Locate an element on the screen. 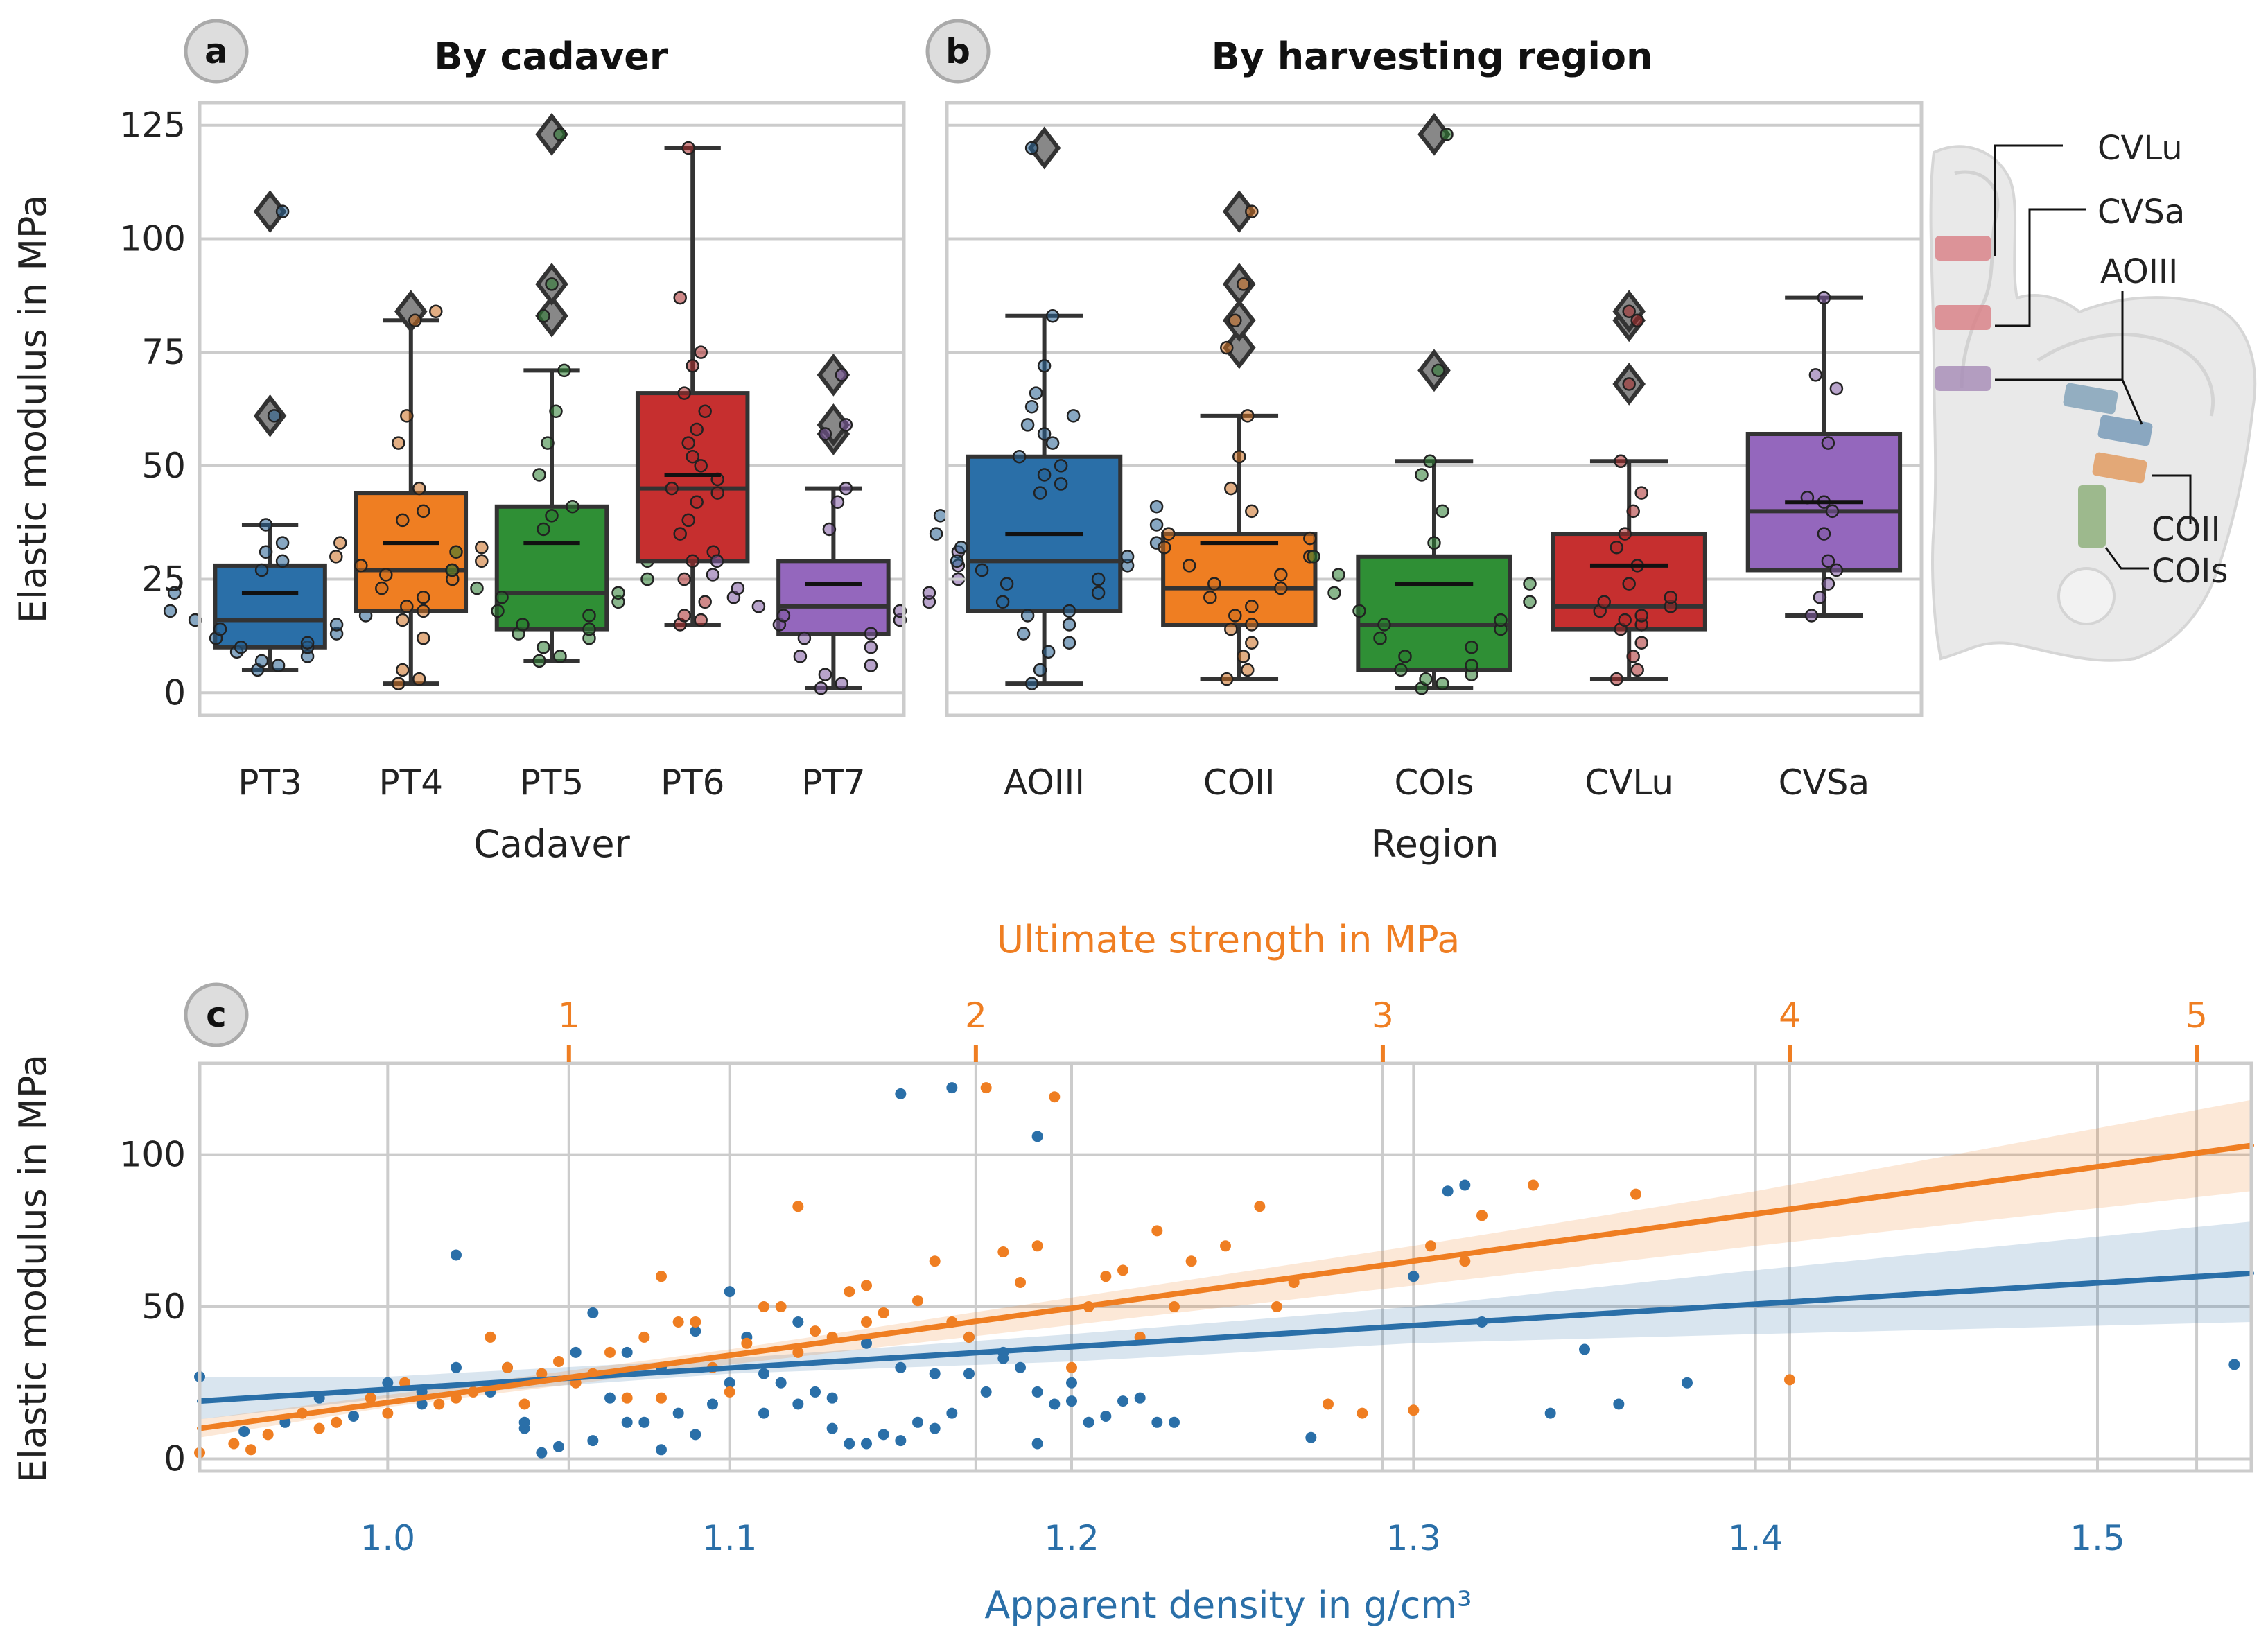 The width and height of the screenshot is (2268, 1645). panel-a-frame is located at coordinates (552, 409).